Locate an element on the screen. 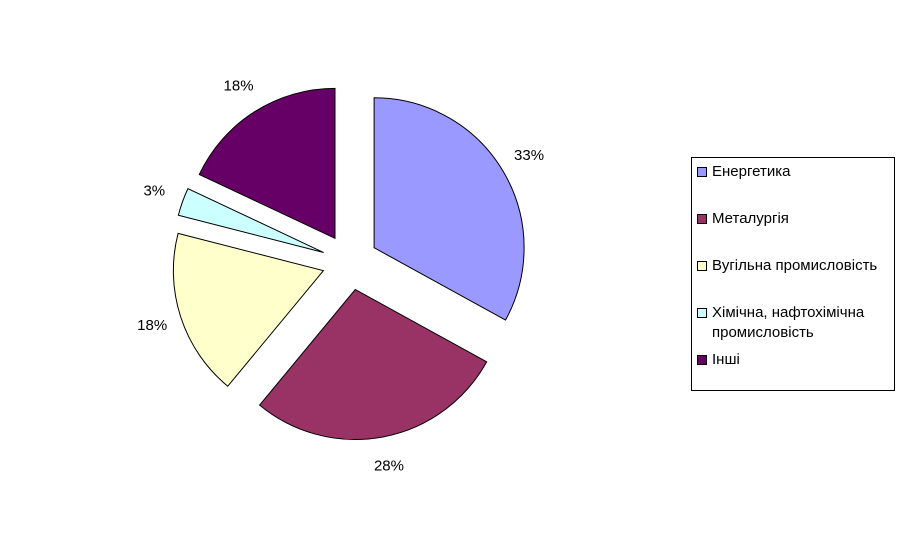  legend-item: Вугільна промисловість is located at coordinates (795, 266).